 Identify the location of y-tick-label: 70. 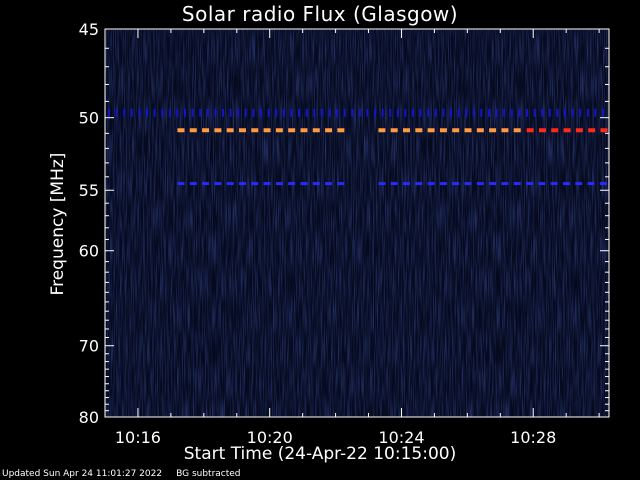
(89, 346).